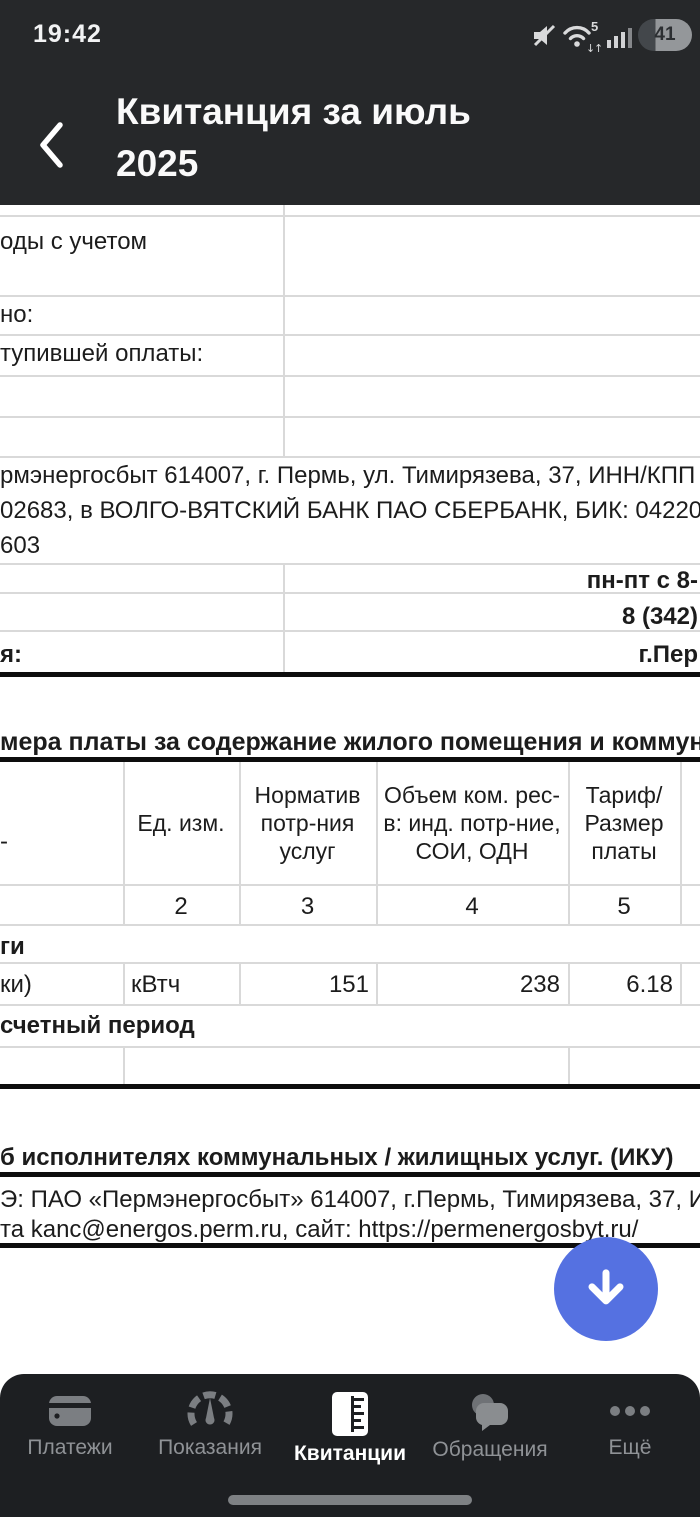 Image resolution: width=700 pixels, height=1517 pixels. Describe the element at coordinates (70, 1447) in the screenshot. I see `nav-label: Платежи` at that location.